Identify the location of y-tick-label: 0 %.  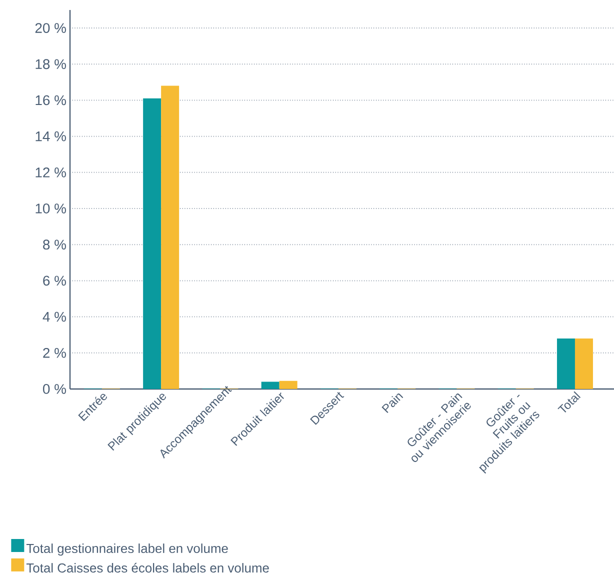
(54, 389).